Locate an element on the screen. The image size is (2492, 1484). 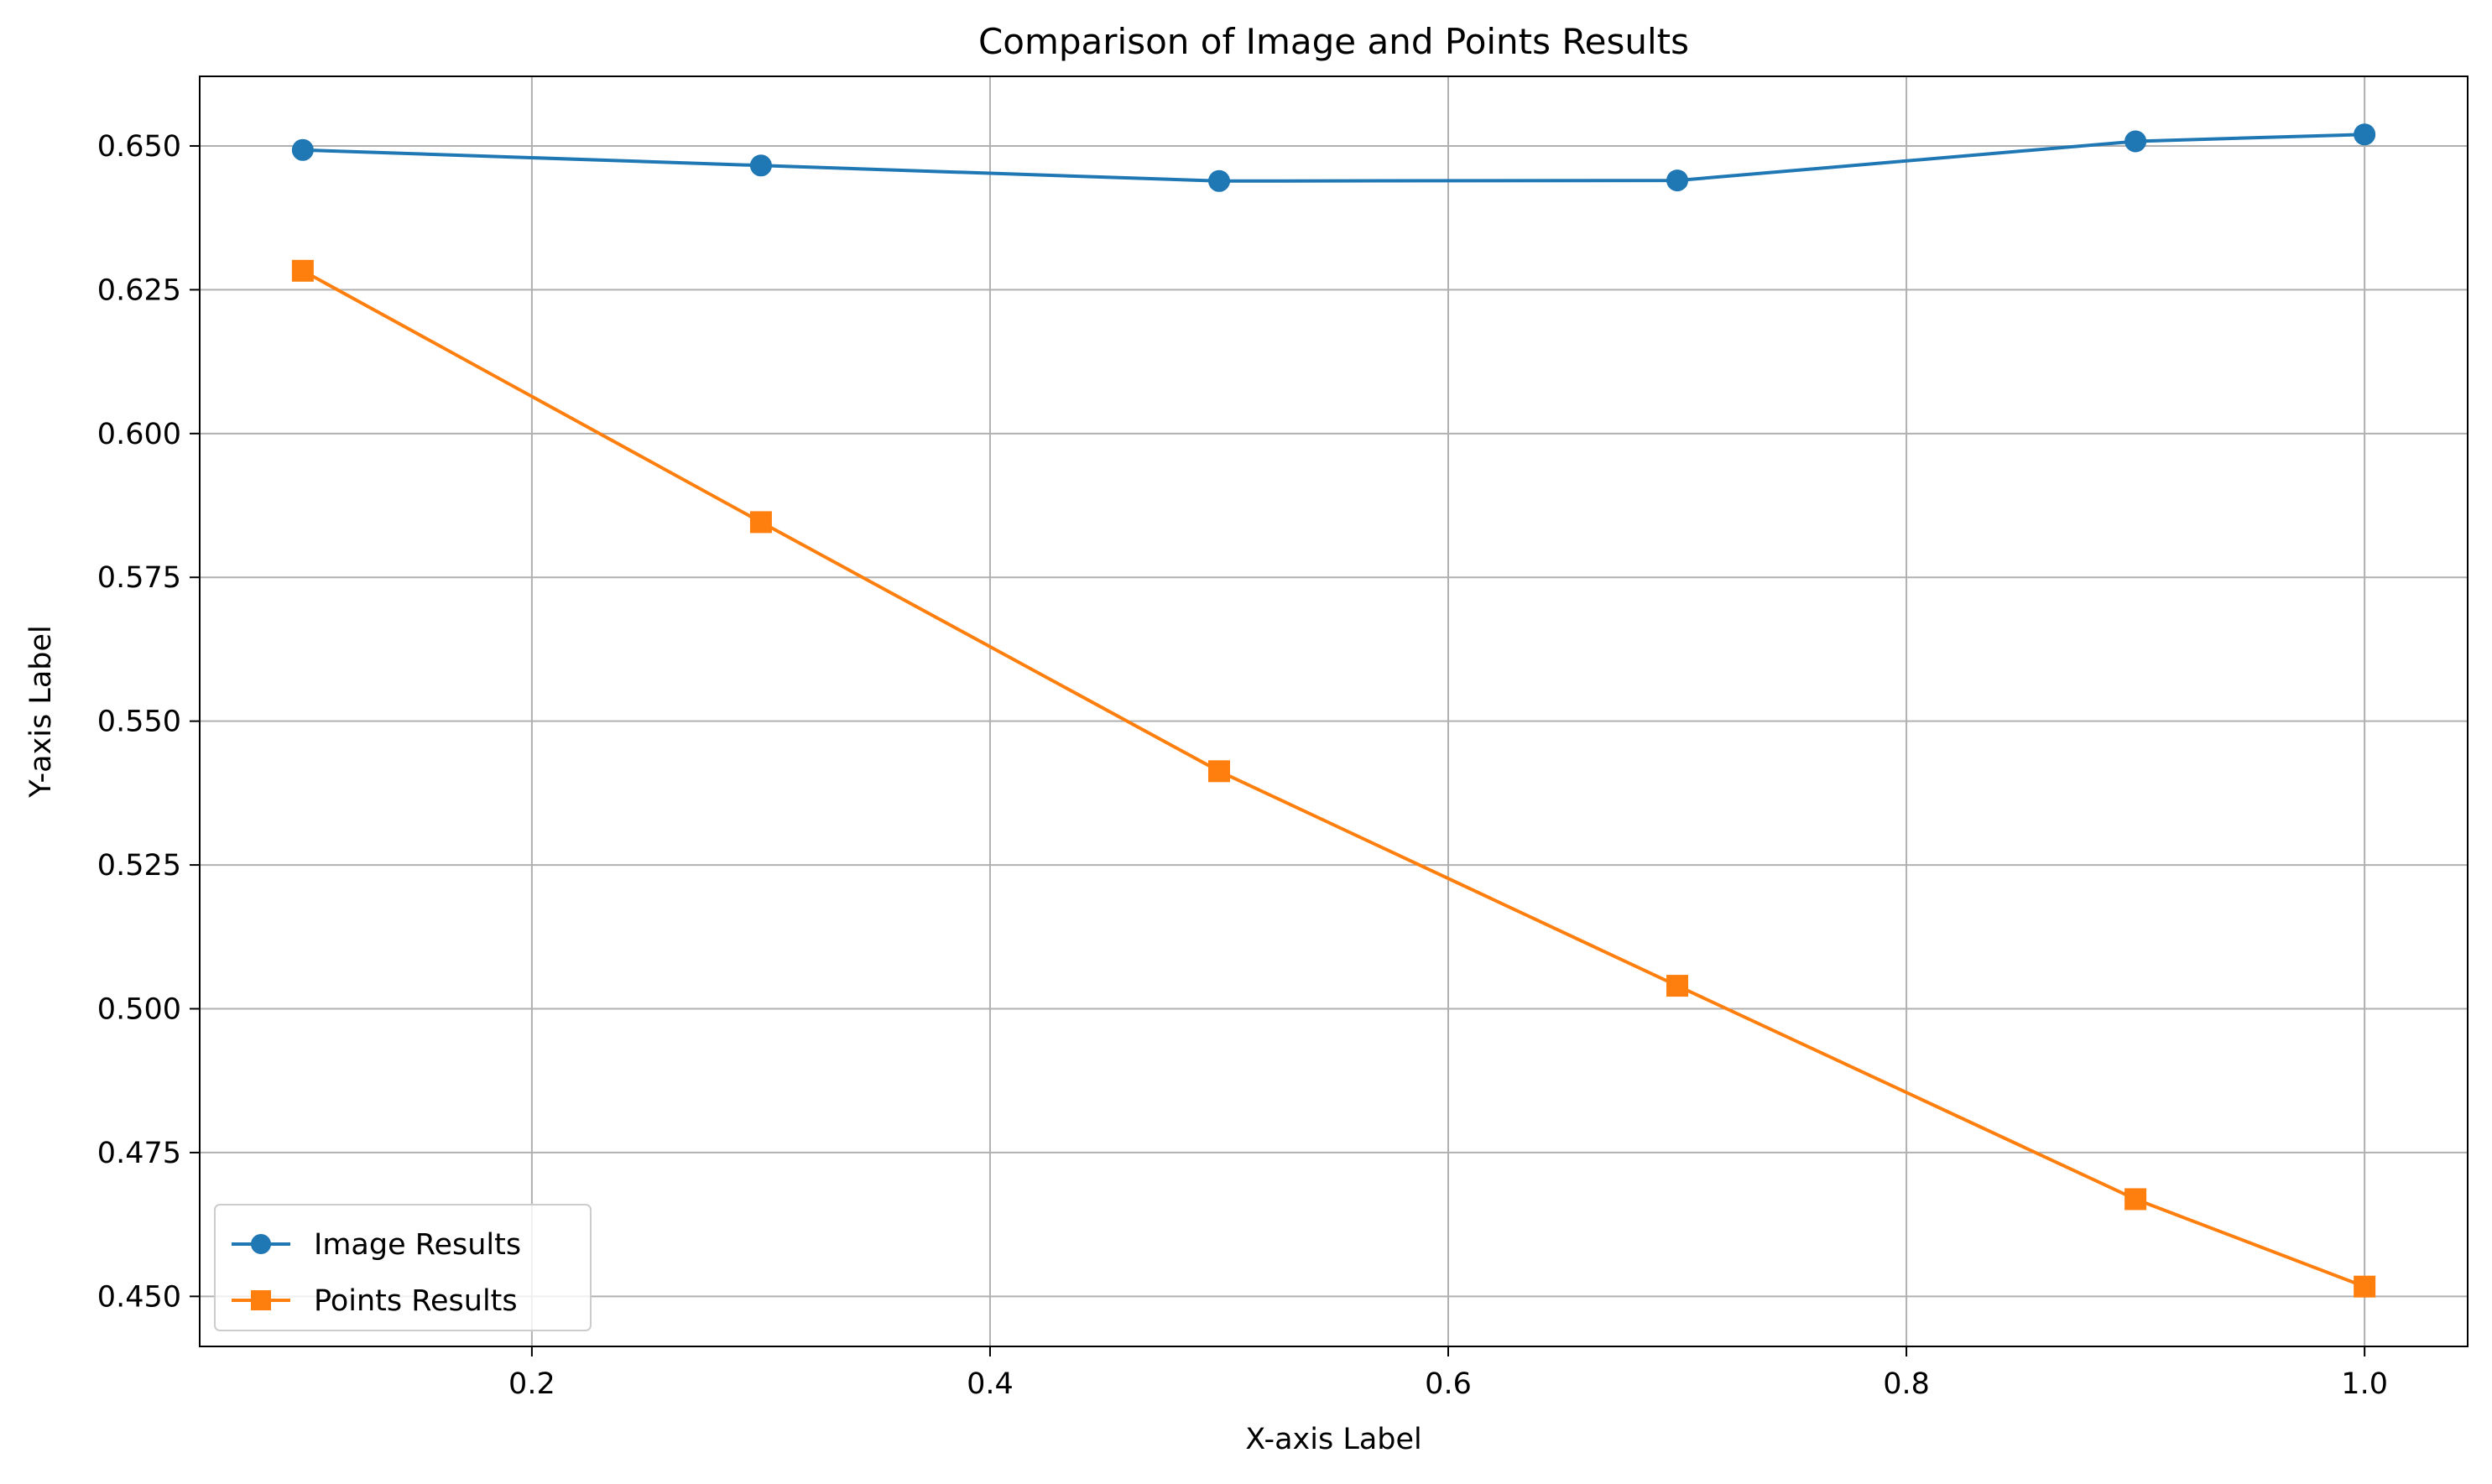
legend-marker-image-results is located at coordinates (261, 1244).